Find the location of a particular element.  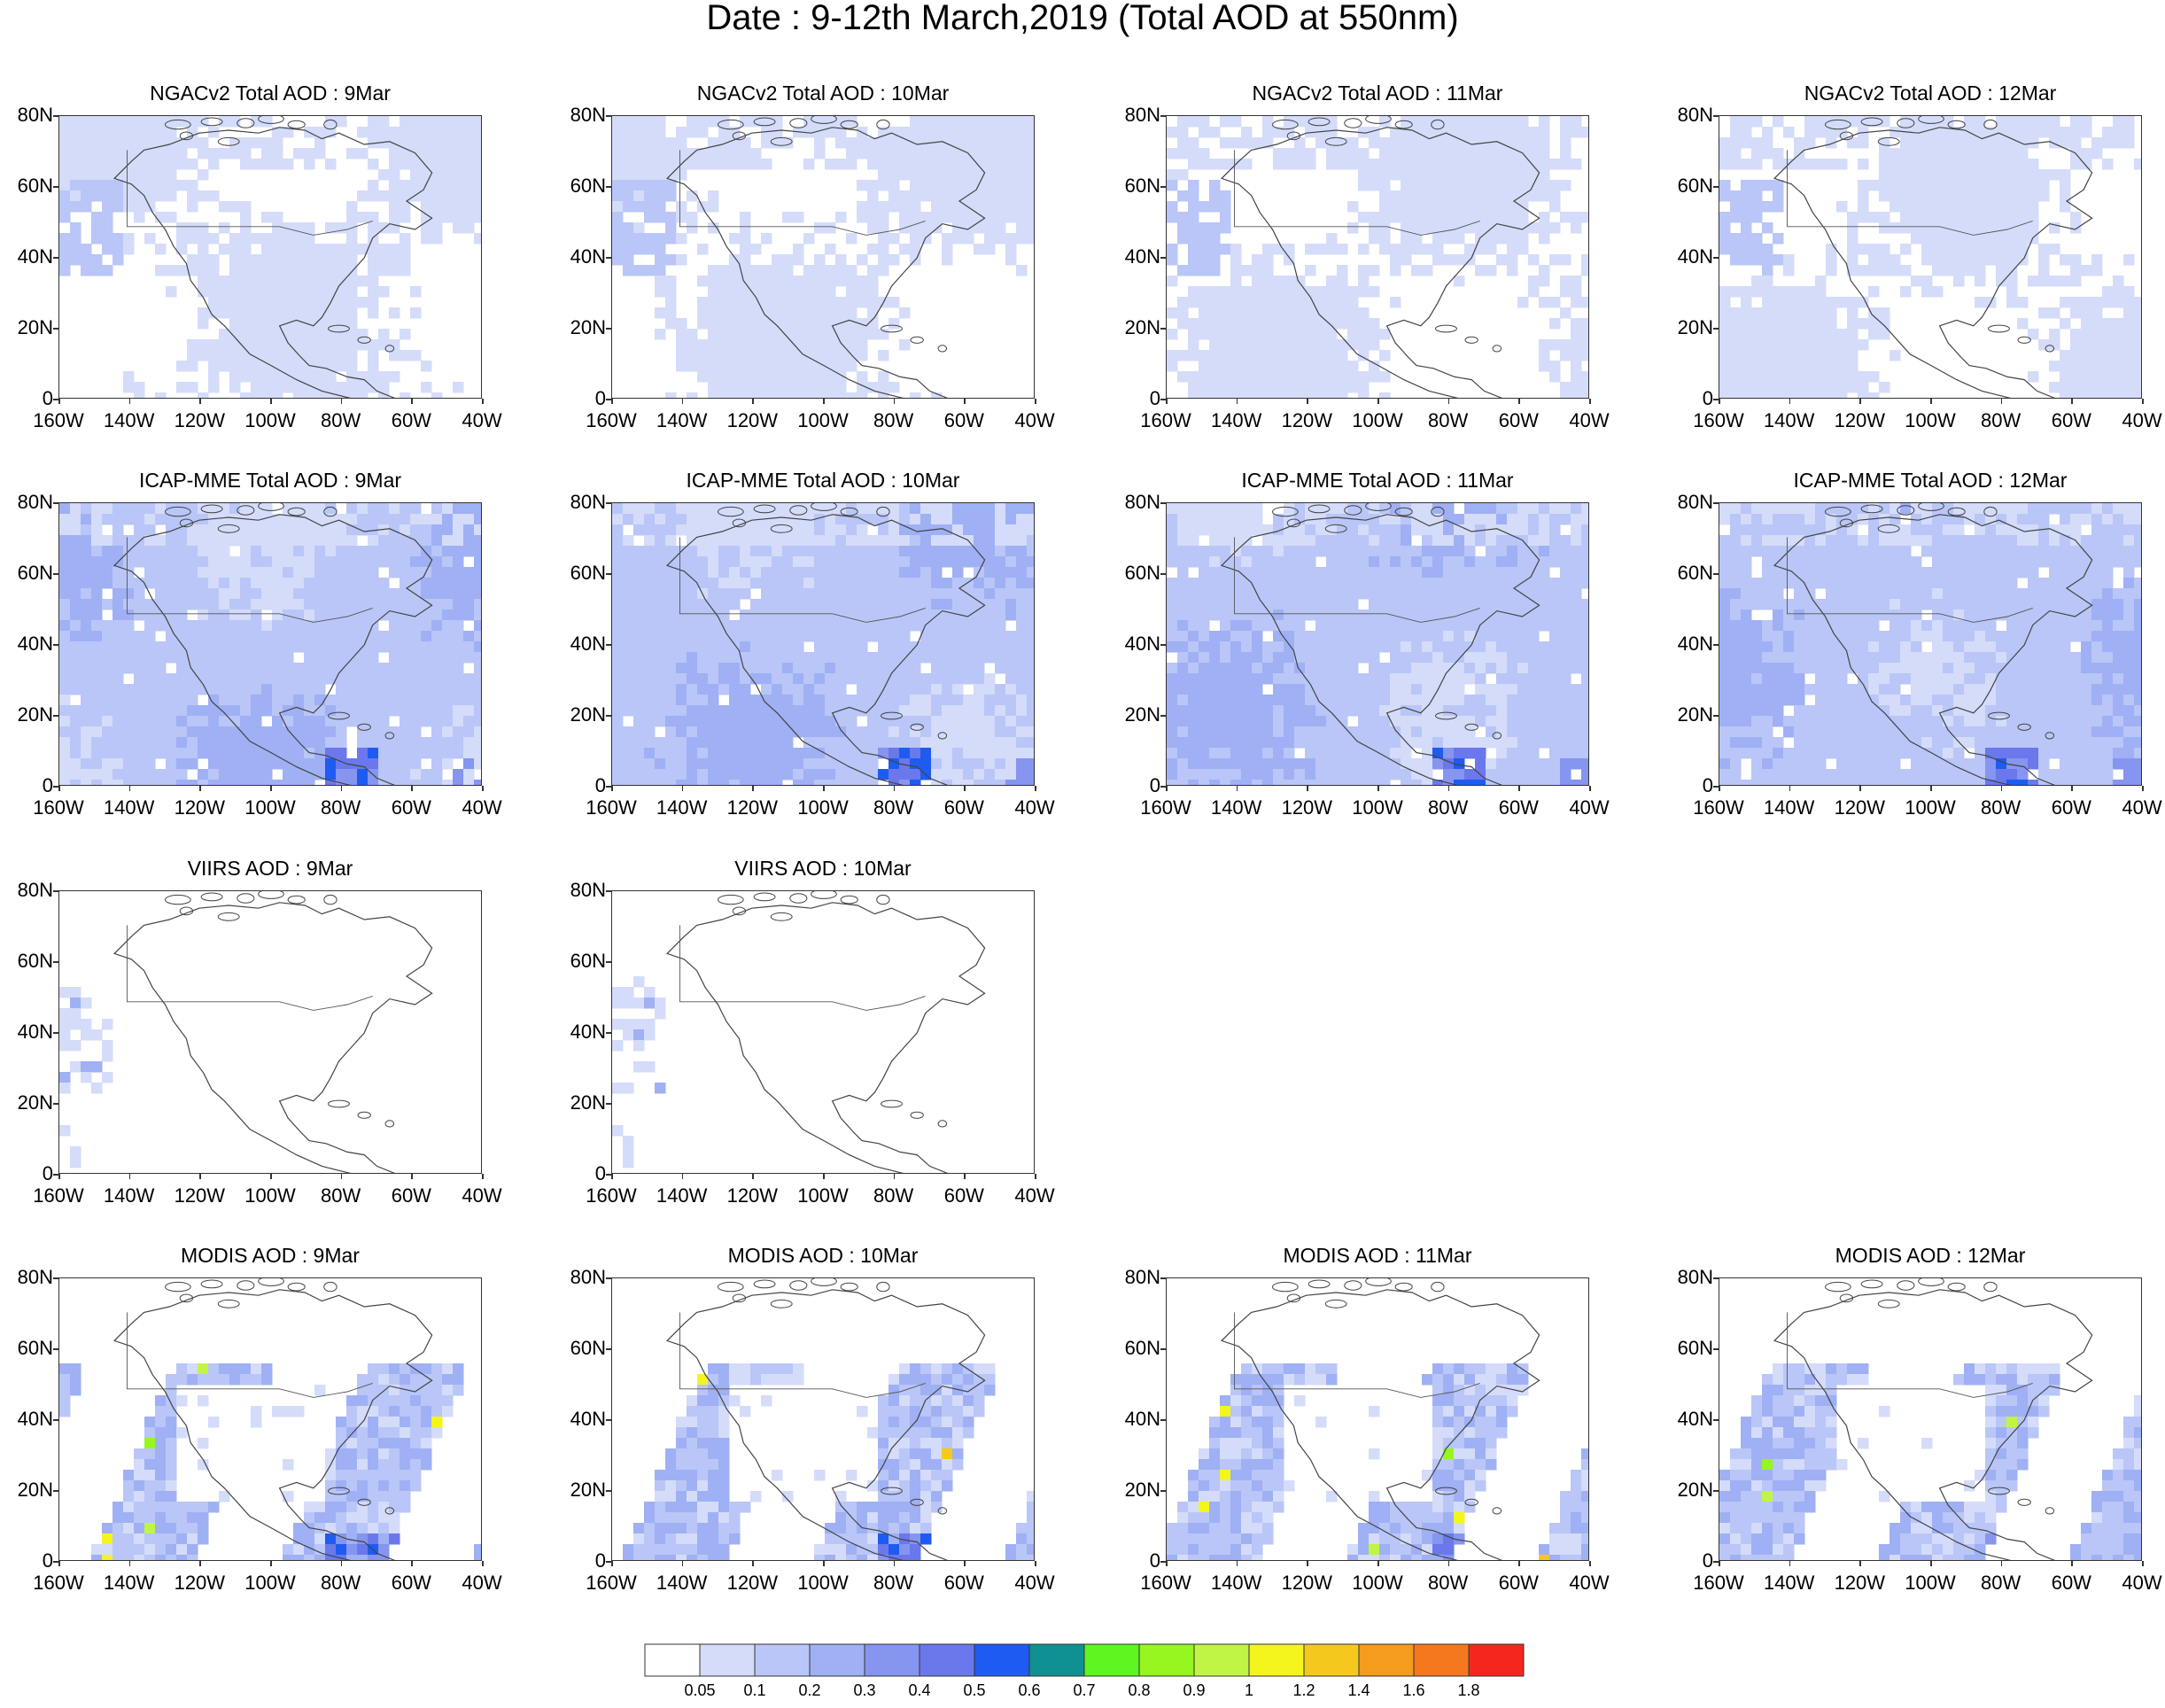

lat-tick is located at coordinates (56, 503).